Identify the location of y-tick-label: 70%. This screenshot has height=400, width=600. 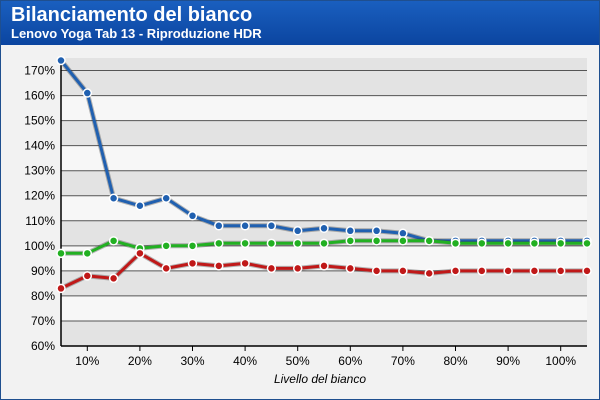
(43, 321).